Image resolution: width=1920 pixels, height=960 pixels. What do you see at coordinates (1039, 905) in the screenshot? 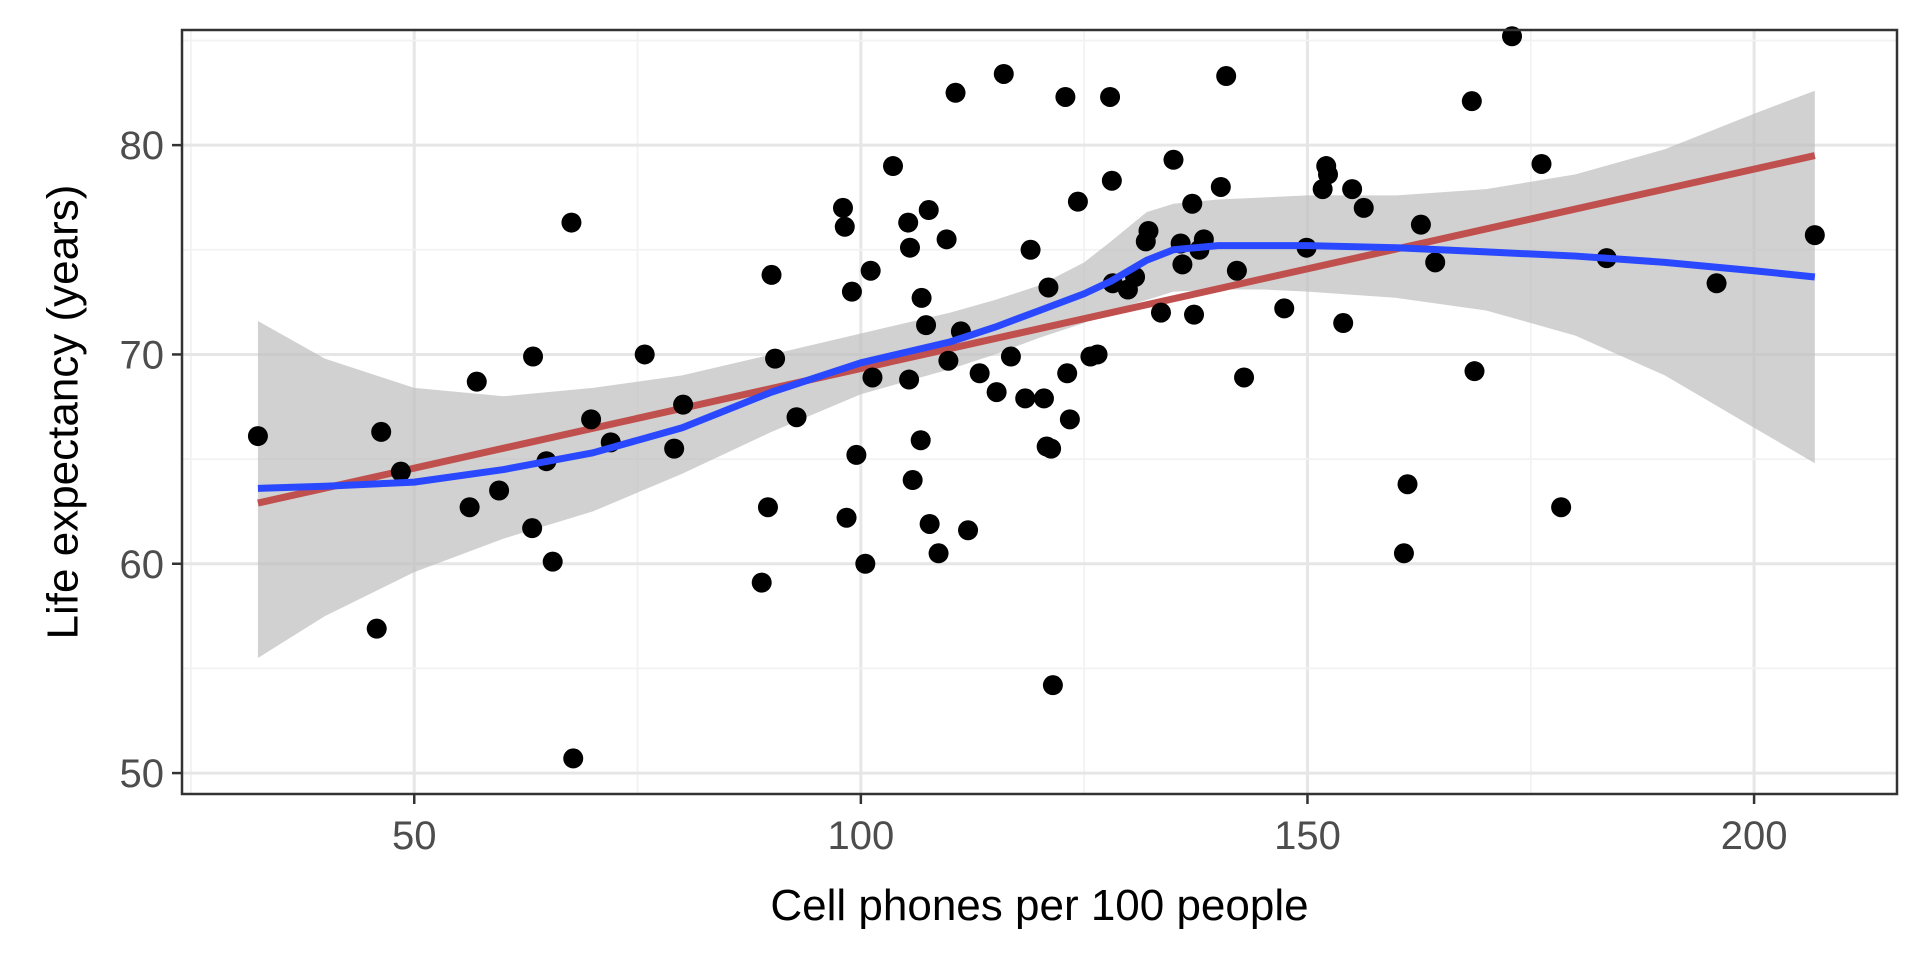
I see `x-axis-title: Cell phones per 100 people` at bounding box center [1039, 905].